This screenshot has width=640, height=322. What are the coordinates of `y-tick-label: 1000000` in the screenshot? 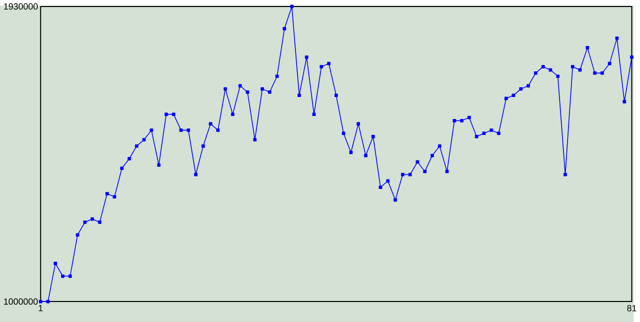 It's located at (21, 301).